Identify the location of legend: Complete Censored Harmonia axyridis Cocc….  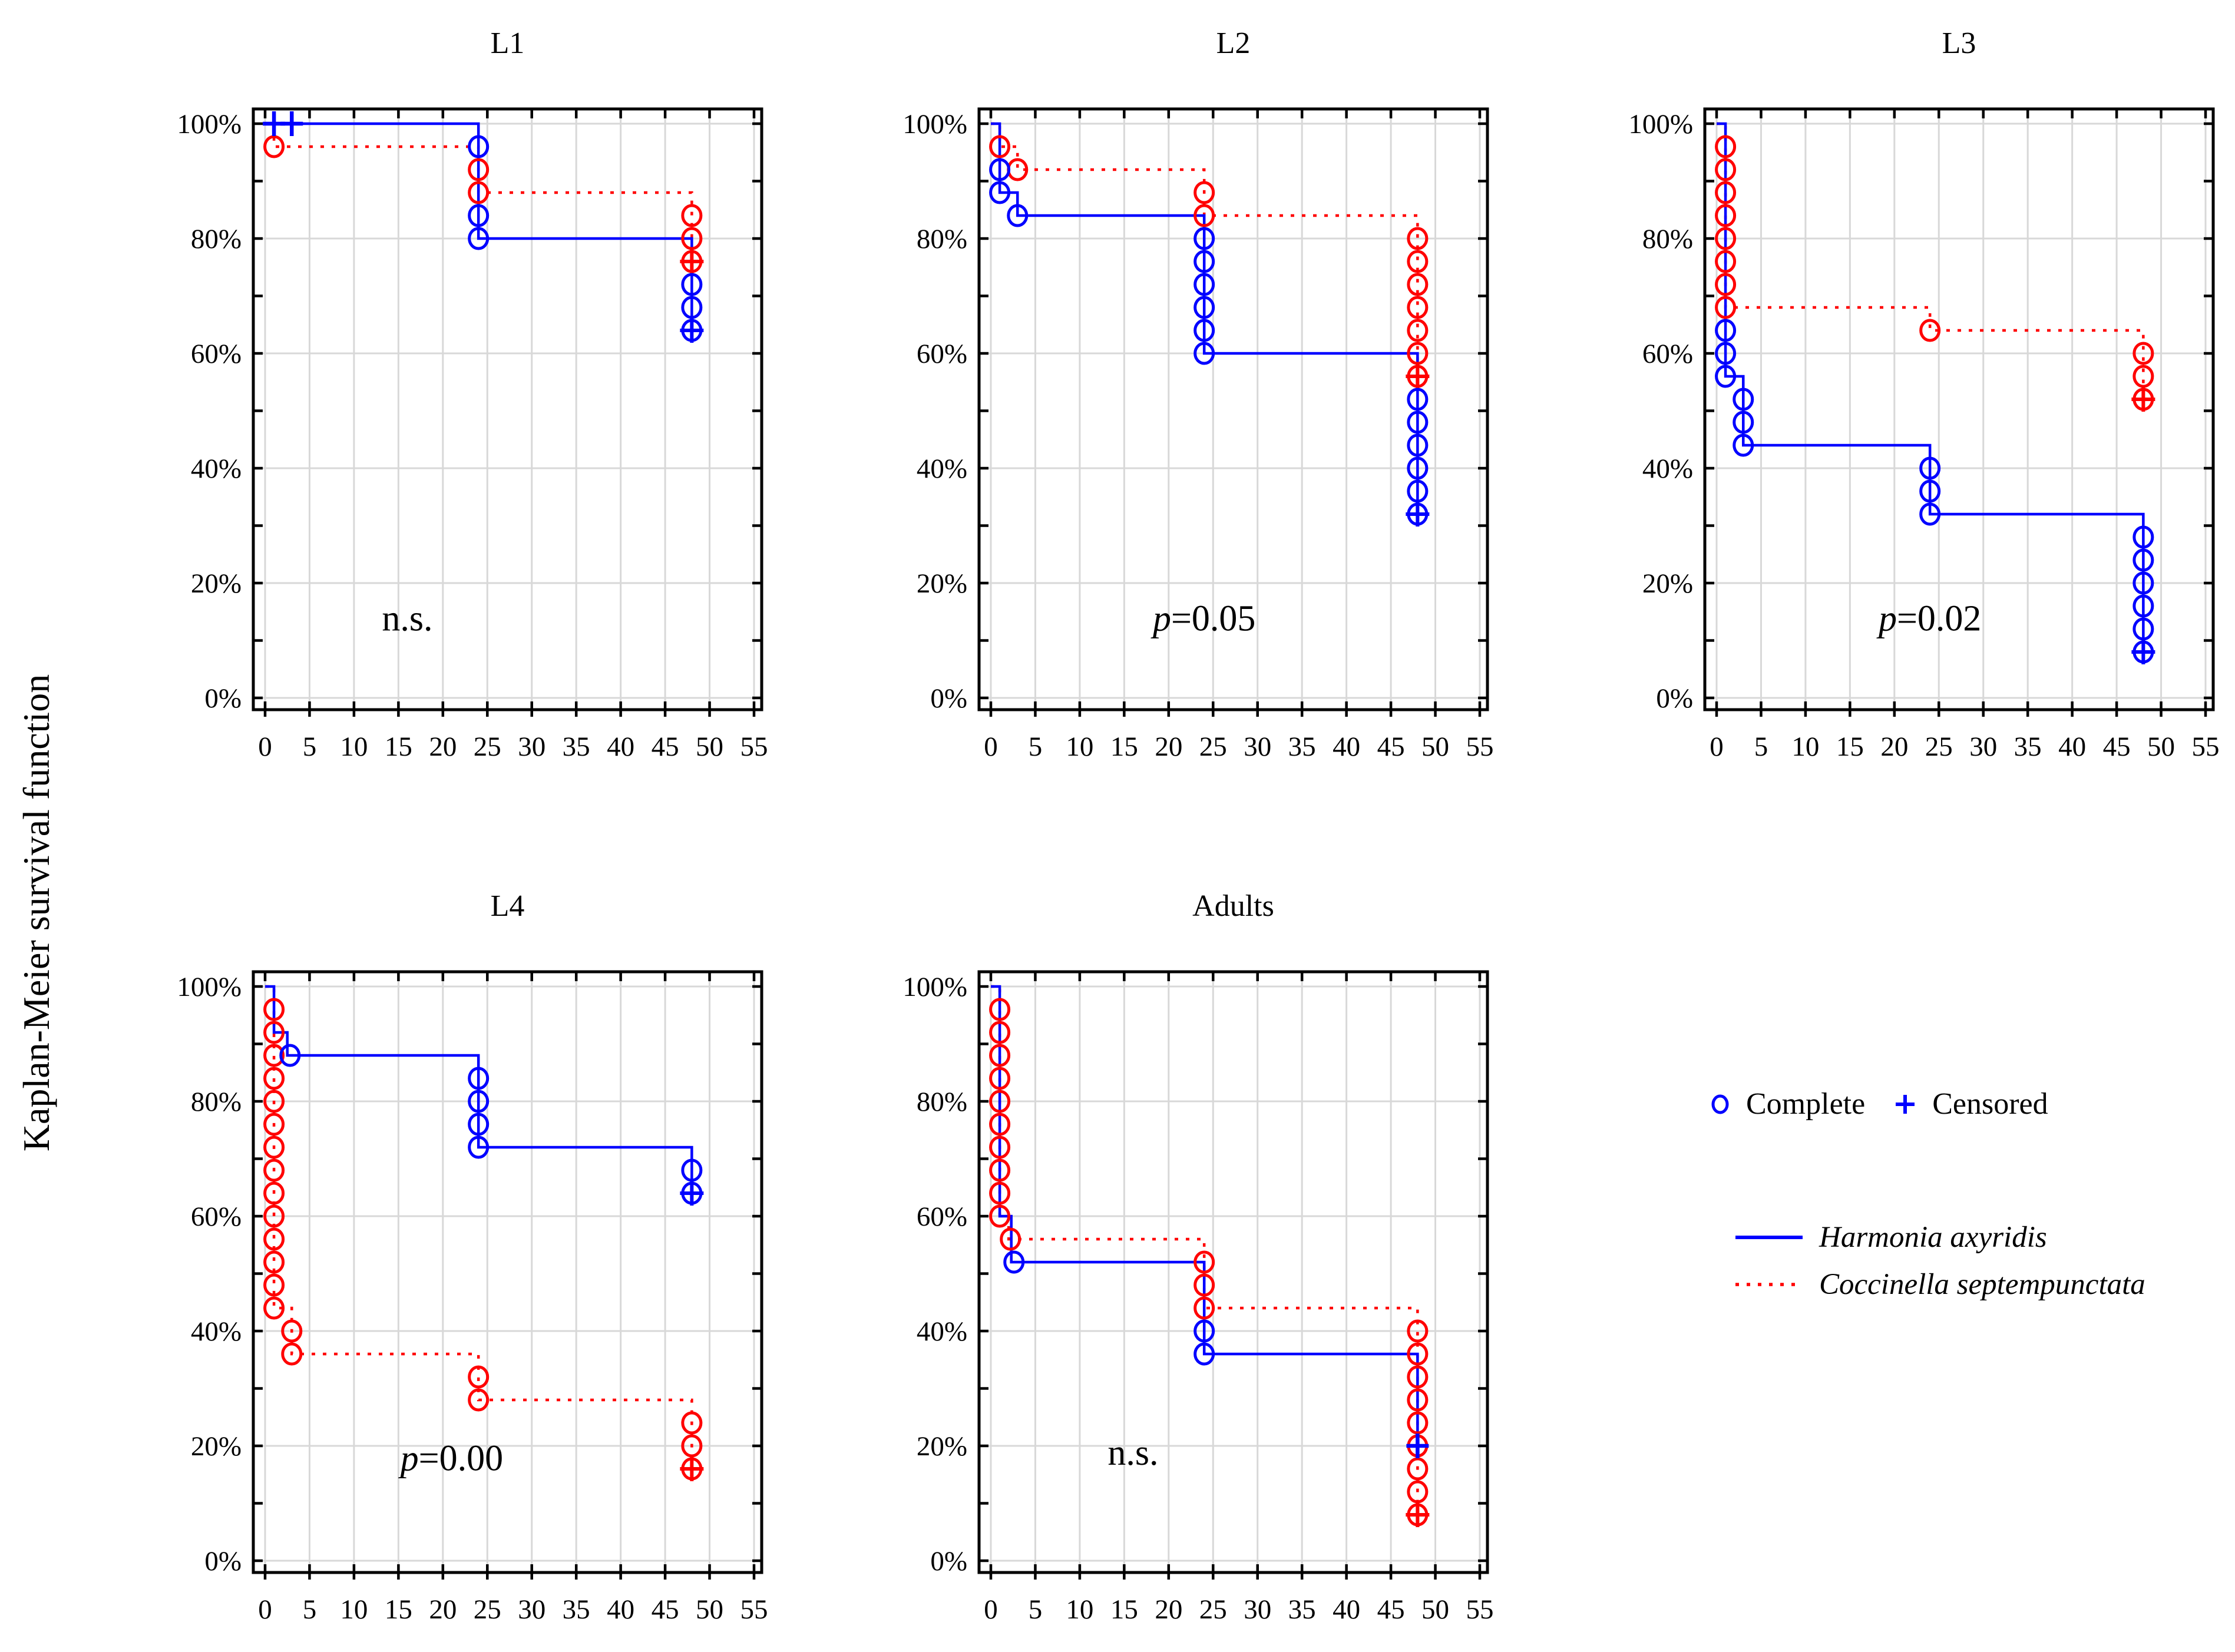
(1961, 1194).